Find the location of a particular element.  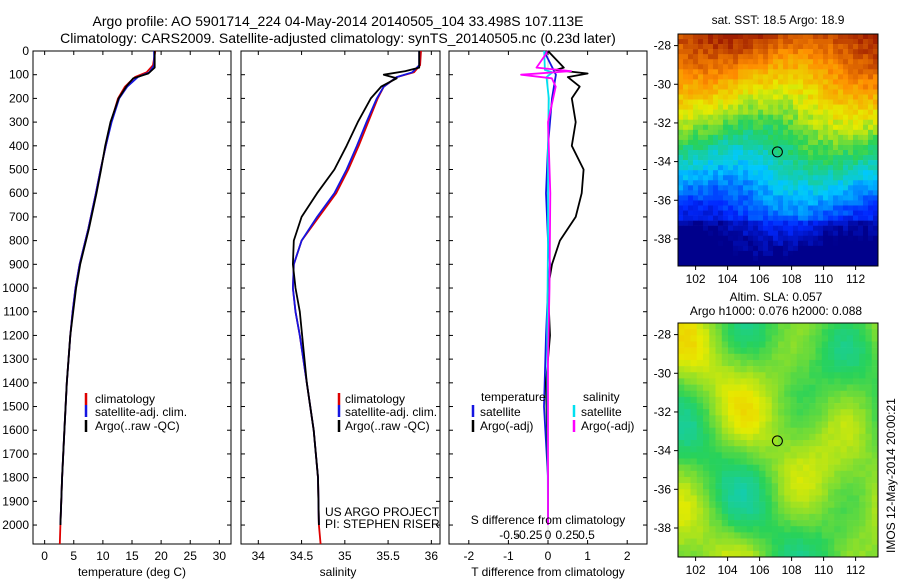

series-argo-raw-qc-line is located at coordinates (356, 288).